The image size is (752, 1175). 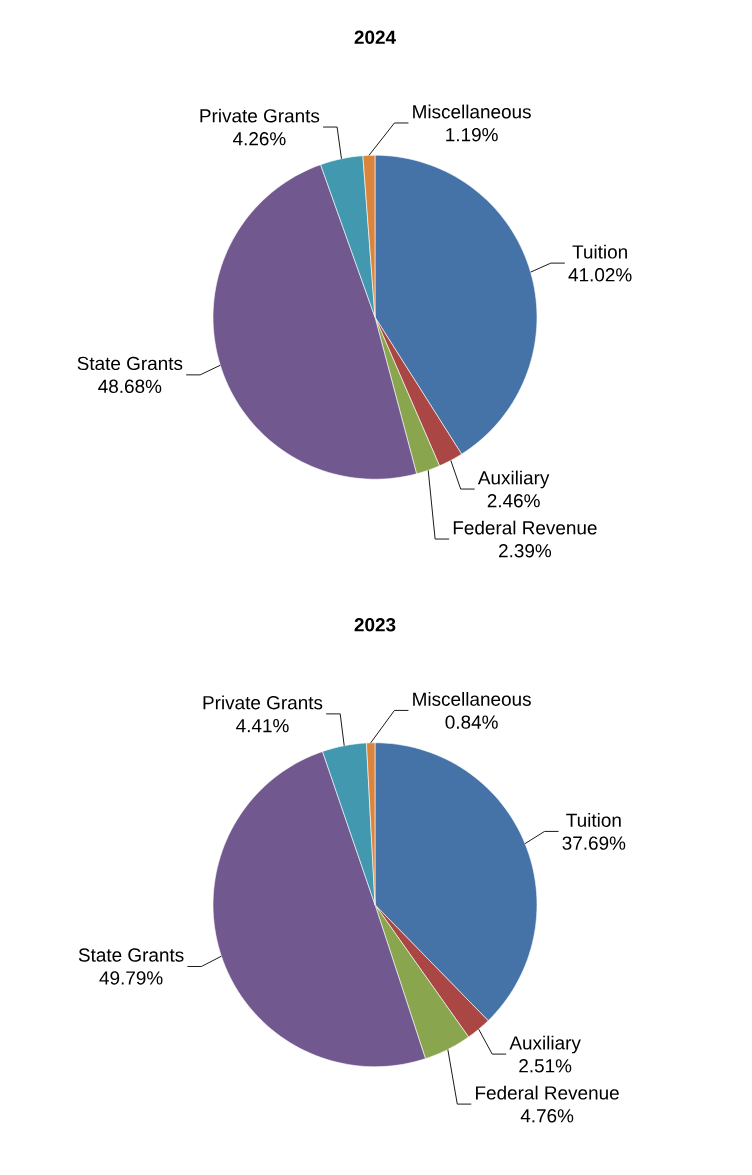 I want to click on data-label: 4.26%, so click(x=259, y=139).